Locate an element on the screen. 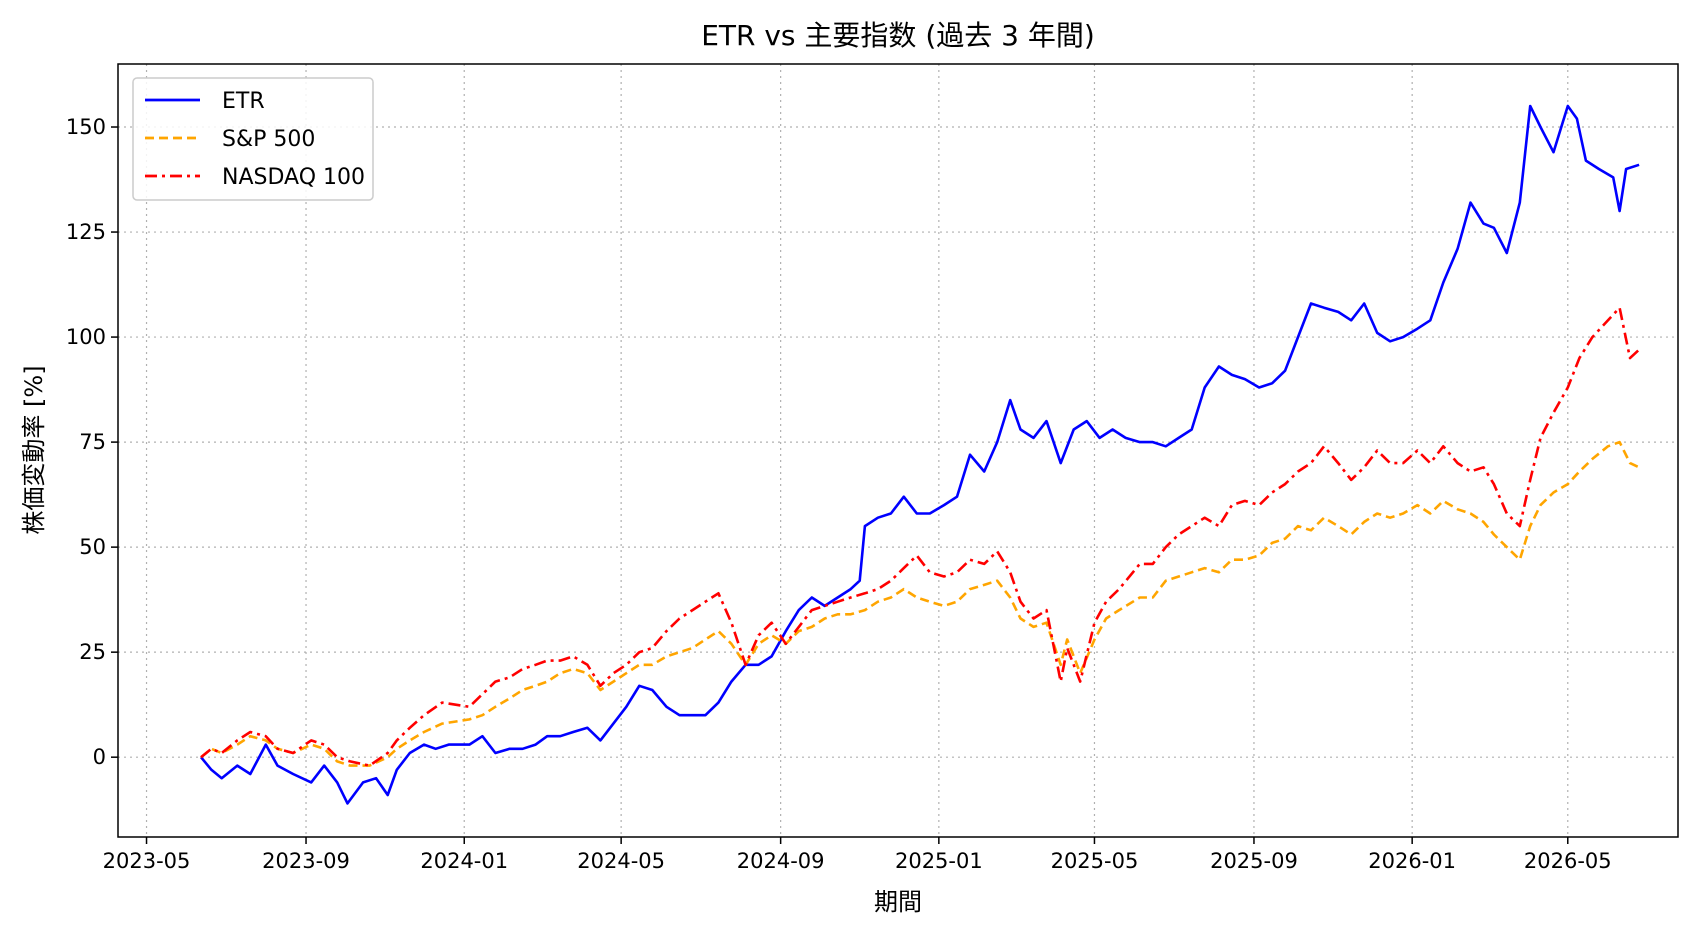  x-tick-label: 2024-01 is located at coordinates (464, 861).